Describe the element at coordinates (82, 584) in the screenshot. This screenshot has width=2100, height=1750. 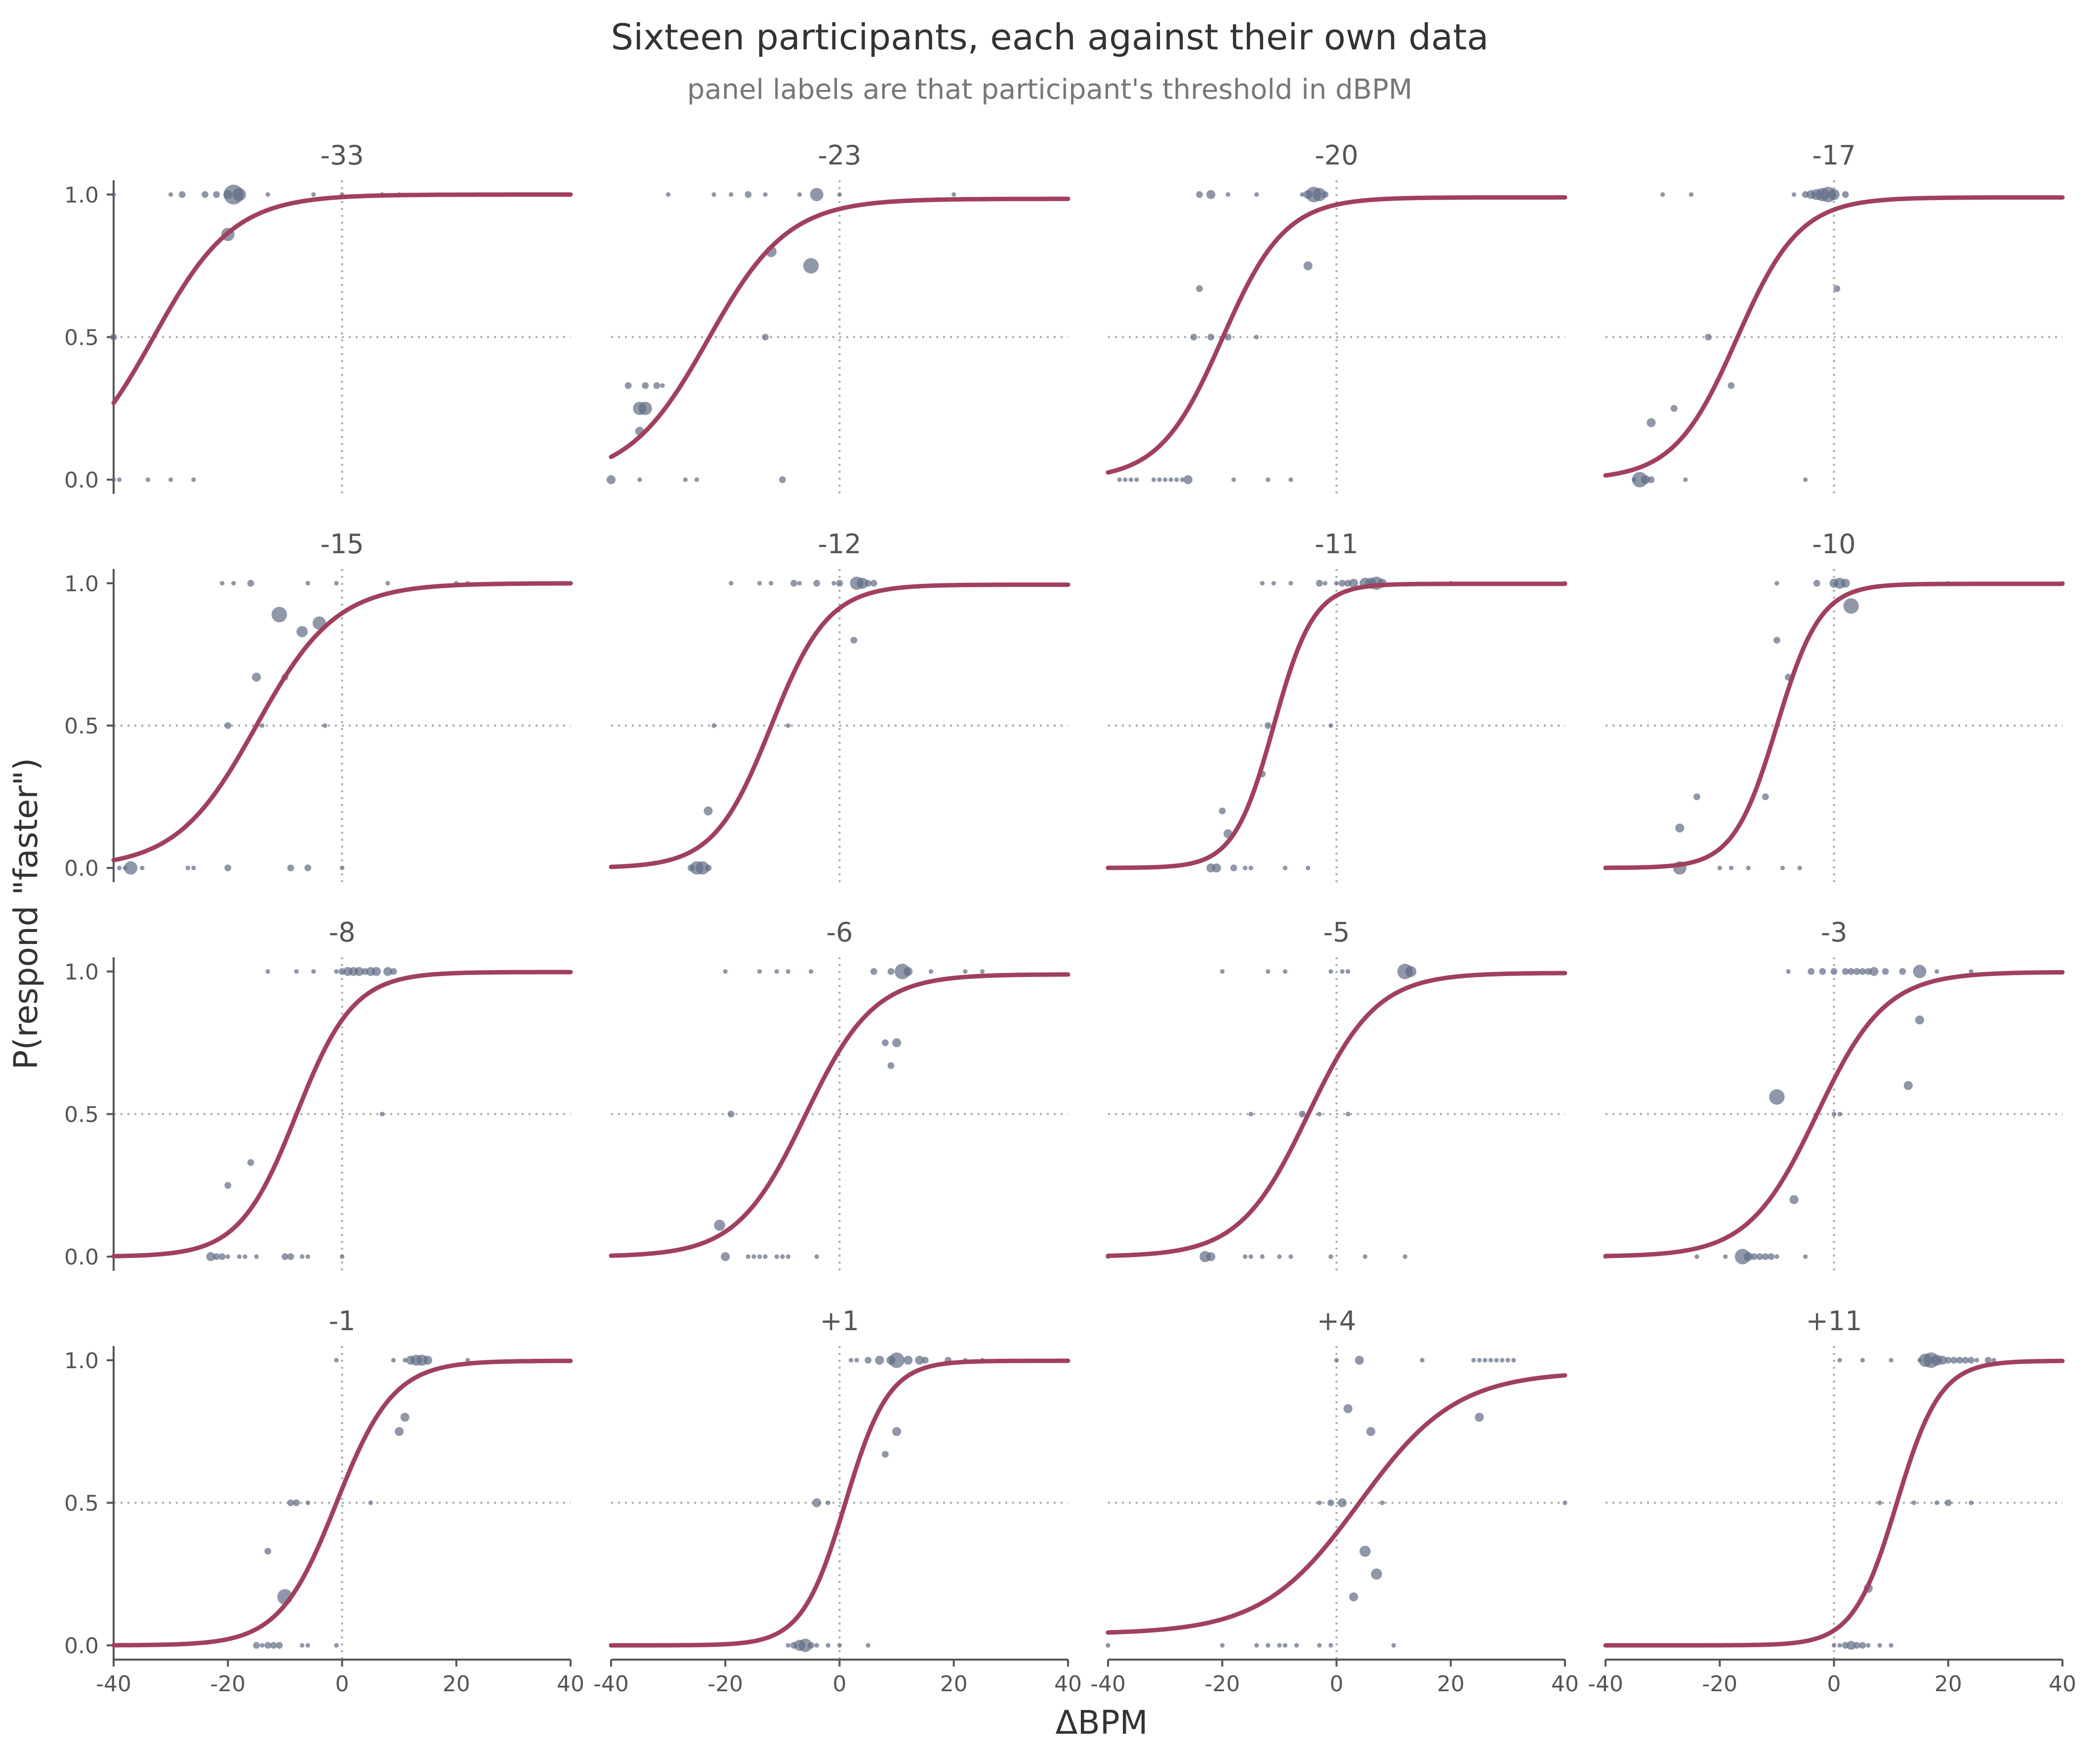
I see `y-tick-label: 1.0` at that location.